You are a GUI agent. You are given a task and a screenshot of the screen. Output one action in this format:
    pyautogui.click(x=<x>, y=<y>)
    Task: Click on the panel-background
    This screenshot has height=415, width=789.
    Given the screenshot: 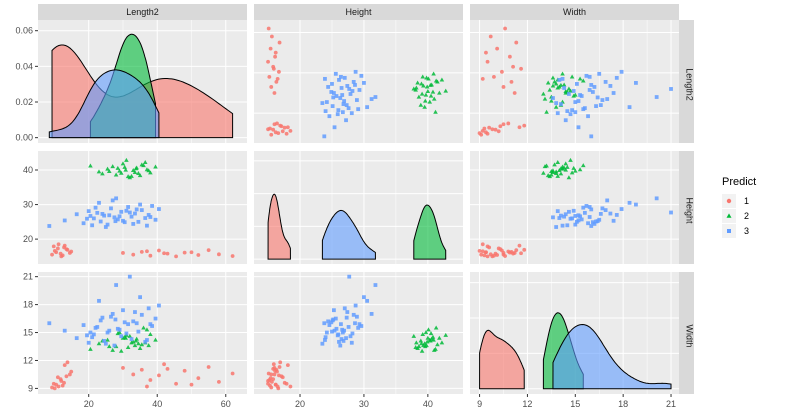 What is the action you would take?
    pyautogui.click(x=574, y=81)
    